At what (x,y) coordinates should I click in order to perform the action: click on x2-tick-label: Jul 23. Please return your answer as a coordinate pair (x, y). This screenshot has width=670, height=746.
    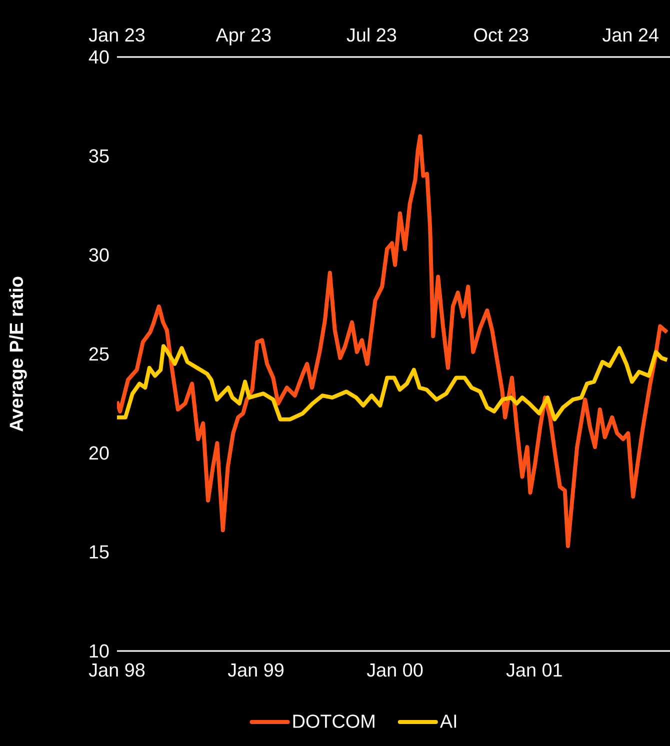
    Looking at the image, I should click on (371, 35).